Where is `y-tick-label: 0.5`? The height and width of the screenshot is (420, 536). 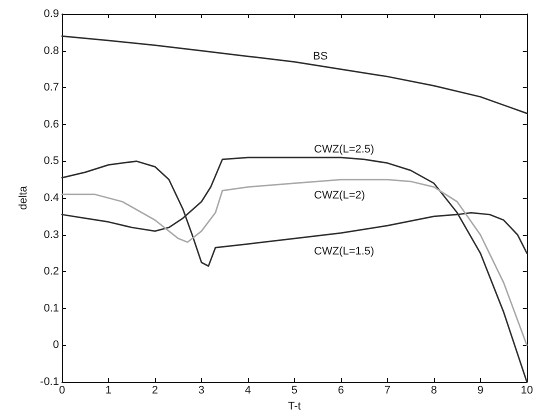
y-tick-label: 0.5 is located at coordinates (51, 161).